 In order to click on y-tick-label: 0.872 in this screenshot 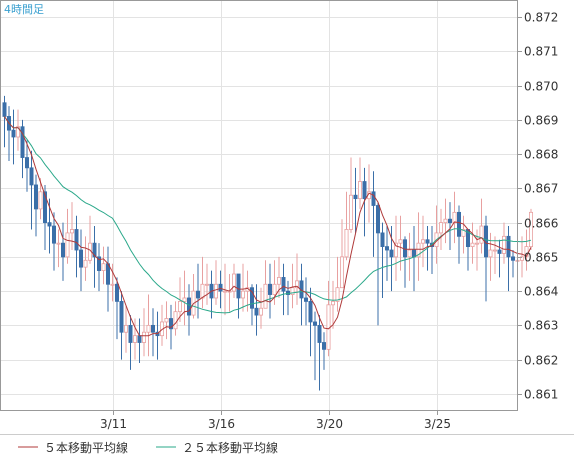, I will do `click(541, 18)`.